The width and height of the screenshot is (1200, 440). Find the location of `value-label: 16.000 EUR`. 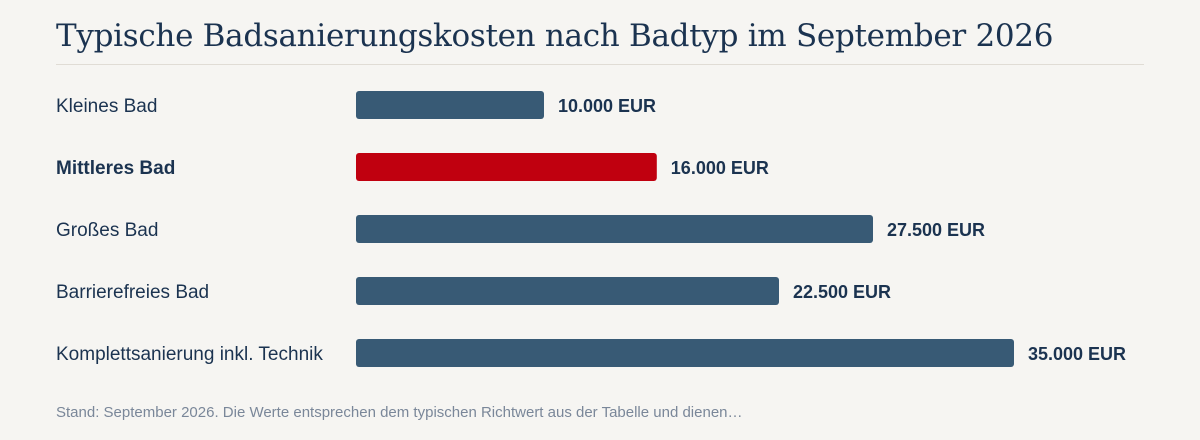

value-label: 16.000 EUR is located at coordinates (720, 168).